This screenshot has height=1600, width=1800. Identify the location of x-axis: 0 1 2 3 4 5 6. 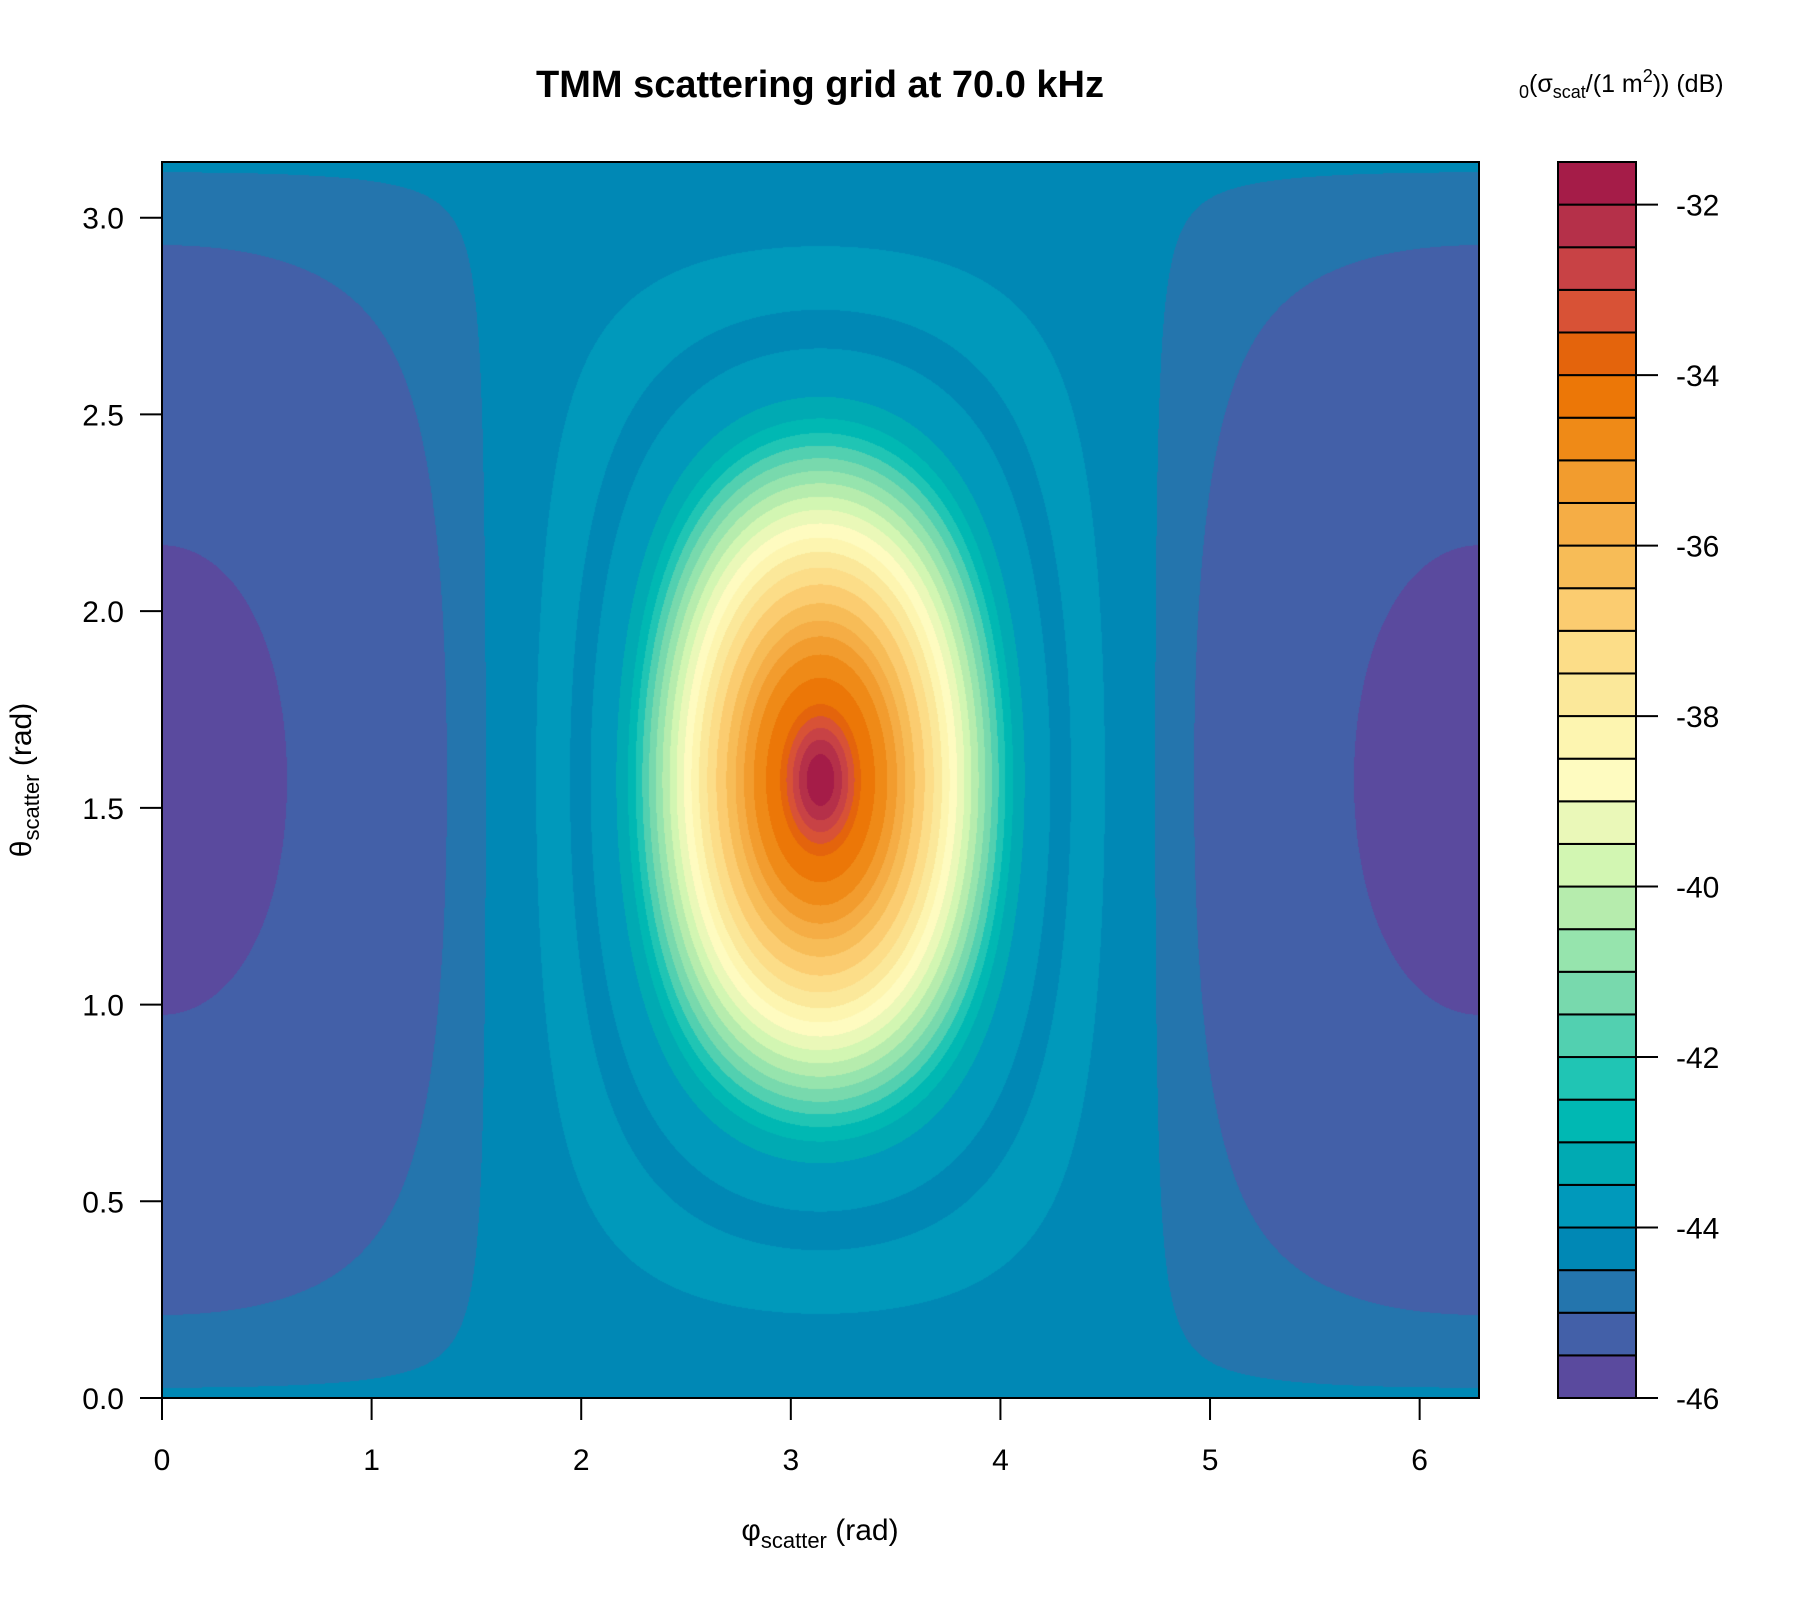
(791, 1437).